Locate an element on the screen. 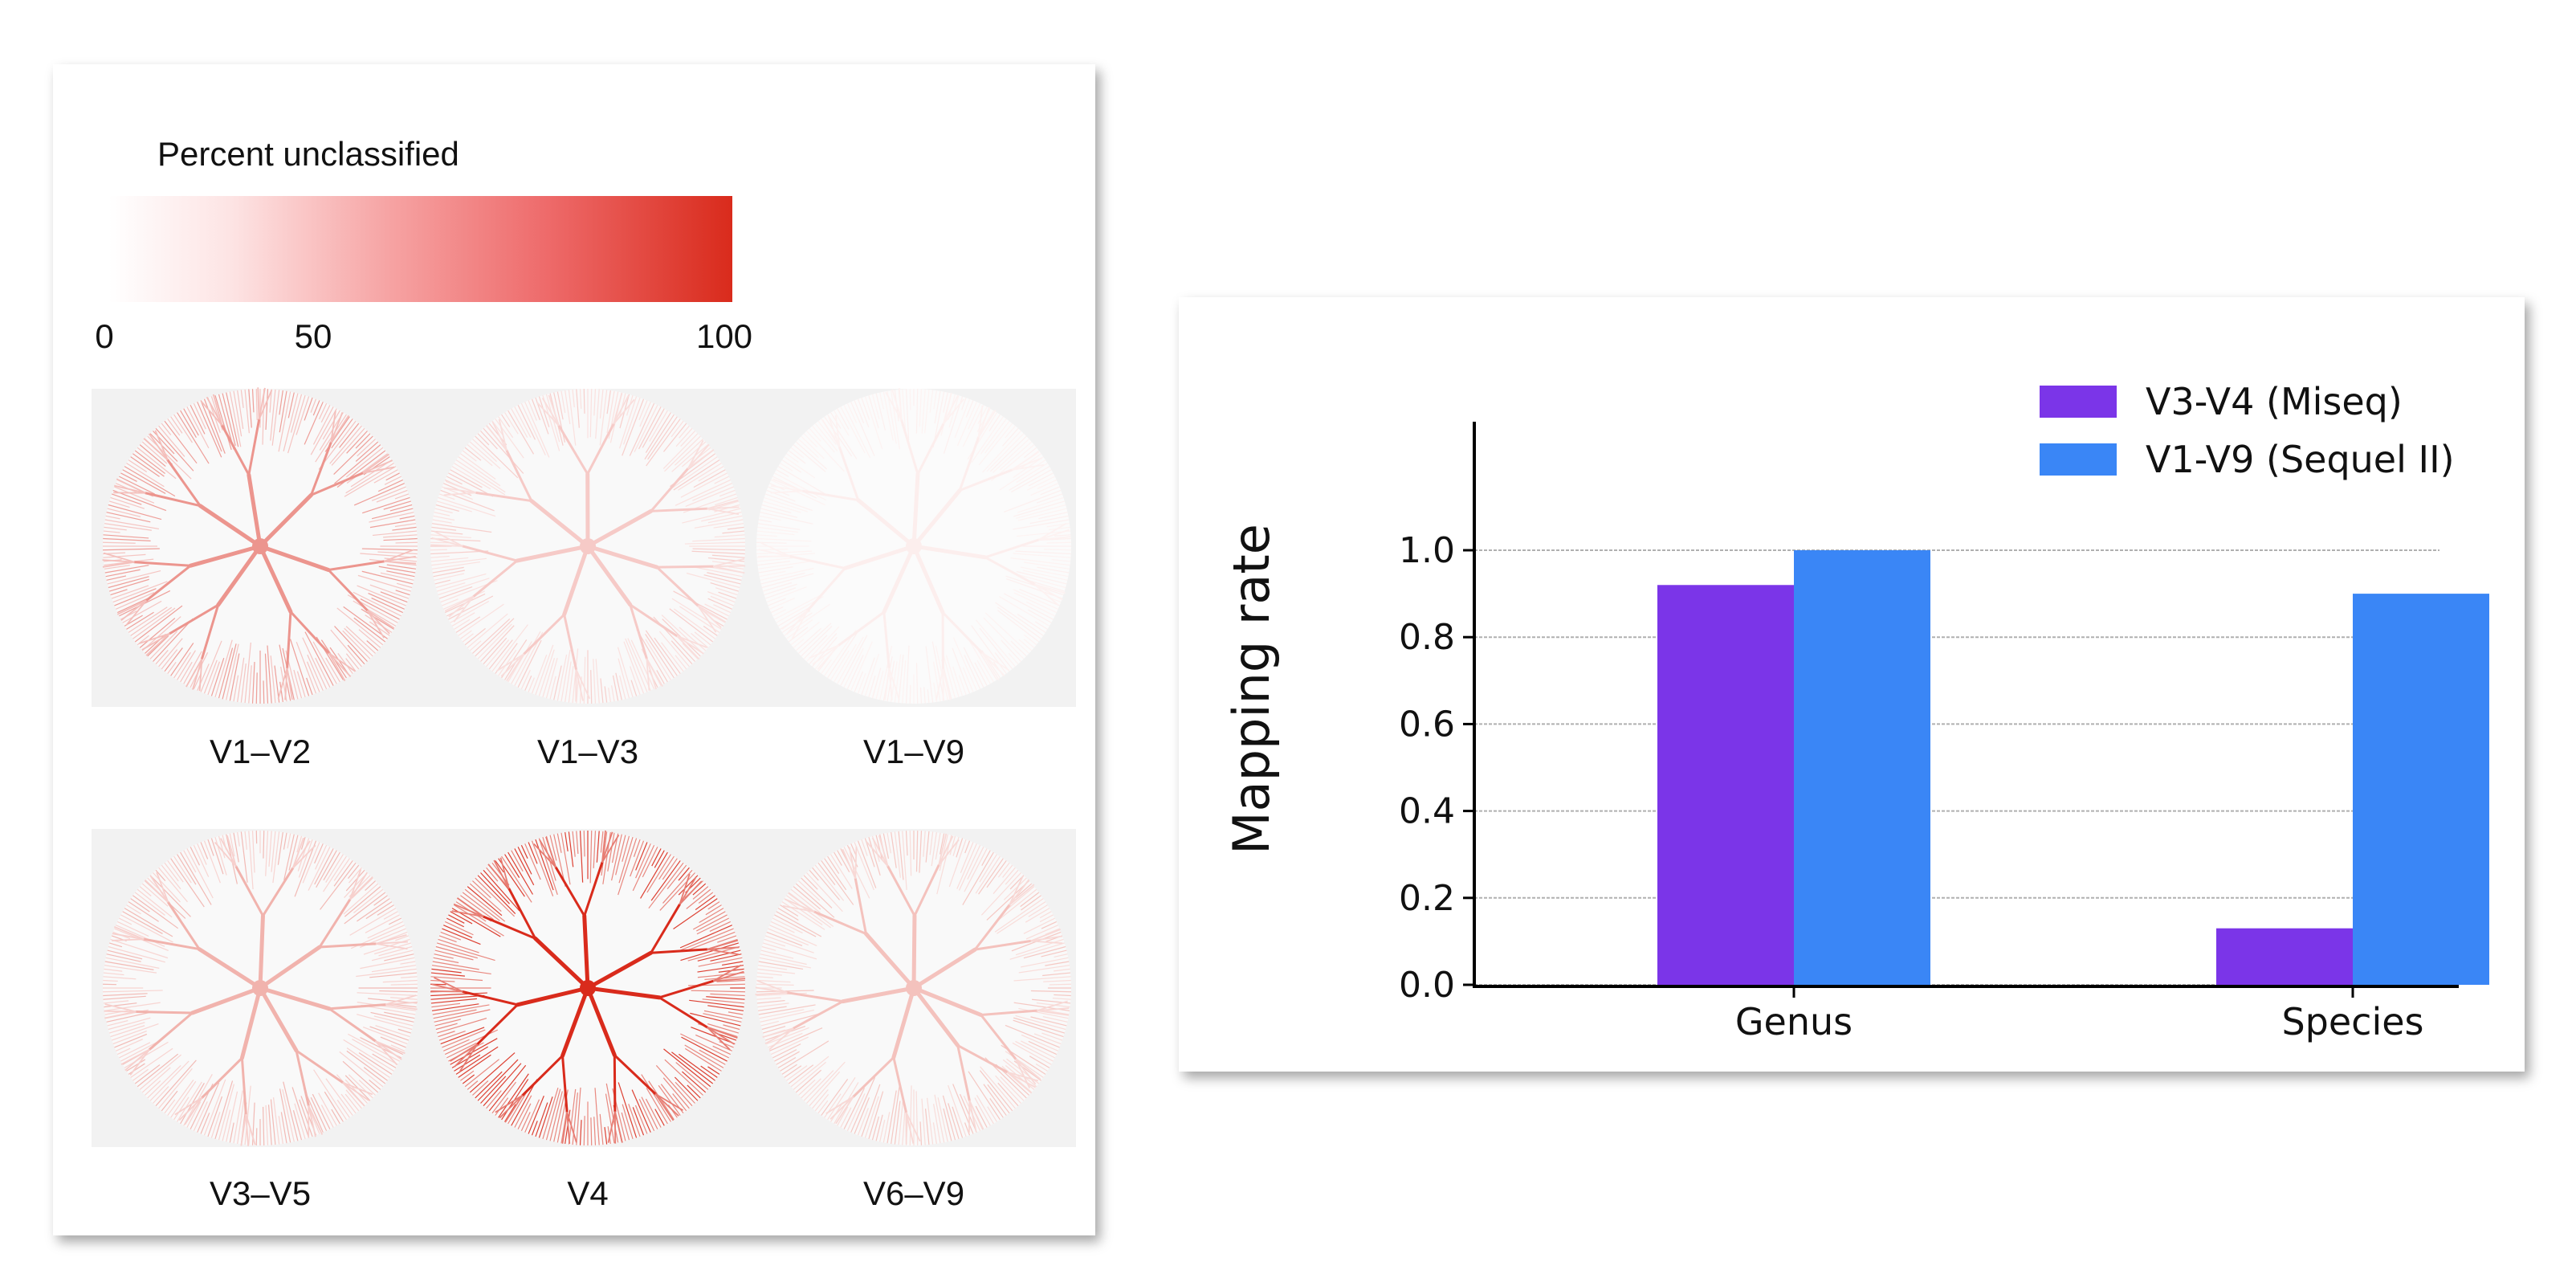 This screenshot has width=2576, height=1278. y-tick-label: 1.0 is located at coordinates (1427, 550).